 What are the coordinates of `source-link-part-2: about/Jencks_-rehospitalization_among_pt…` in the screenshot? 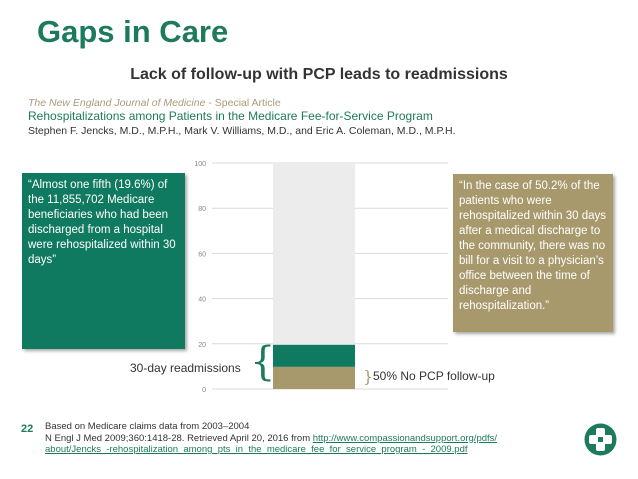 It's located at (256, 449).